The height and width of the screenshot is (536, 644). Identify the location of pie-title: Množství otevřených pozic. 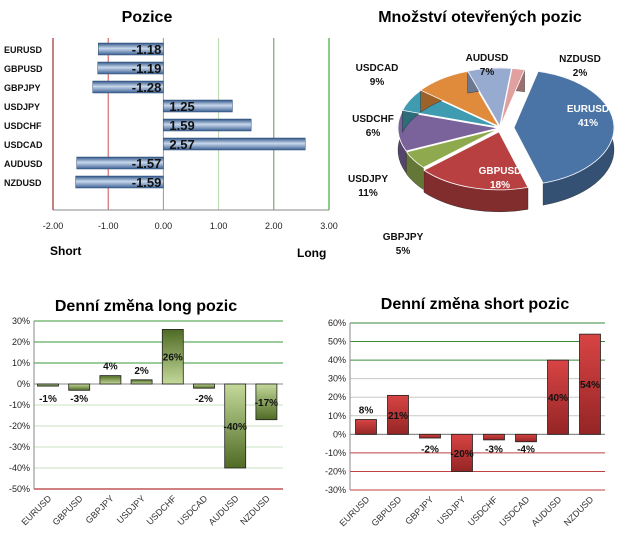
(480, 17).